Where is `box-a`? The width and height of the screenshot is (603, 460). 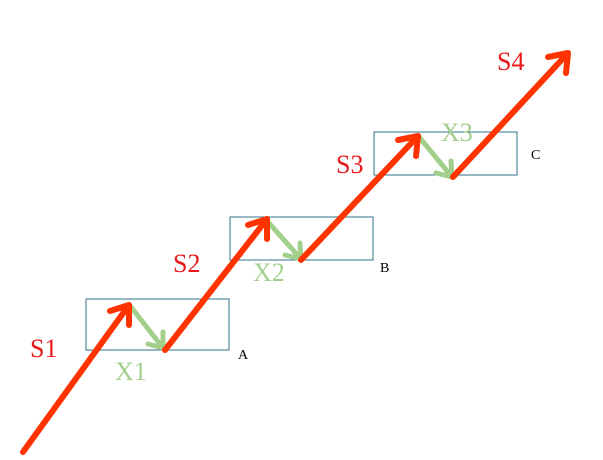 box-a is located at coordinates (157, 324).